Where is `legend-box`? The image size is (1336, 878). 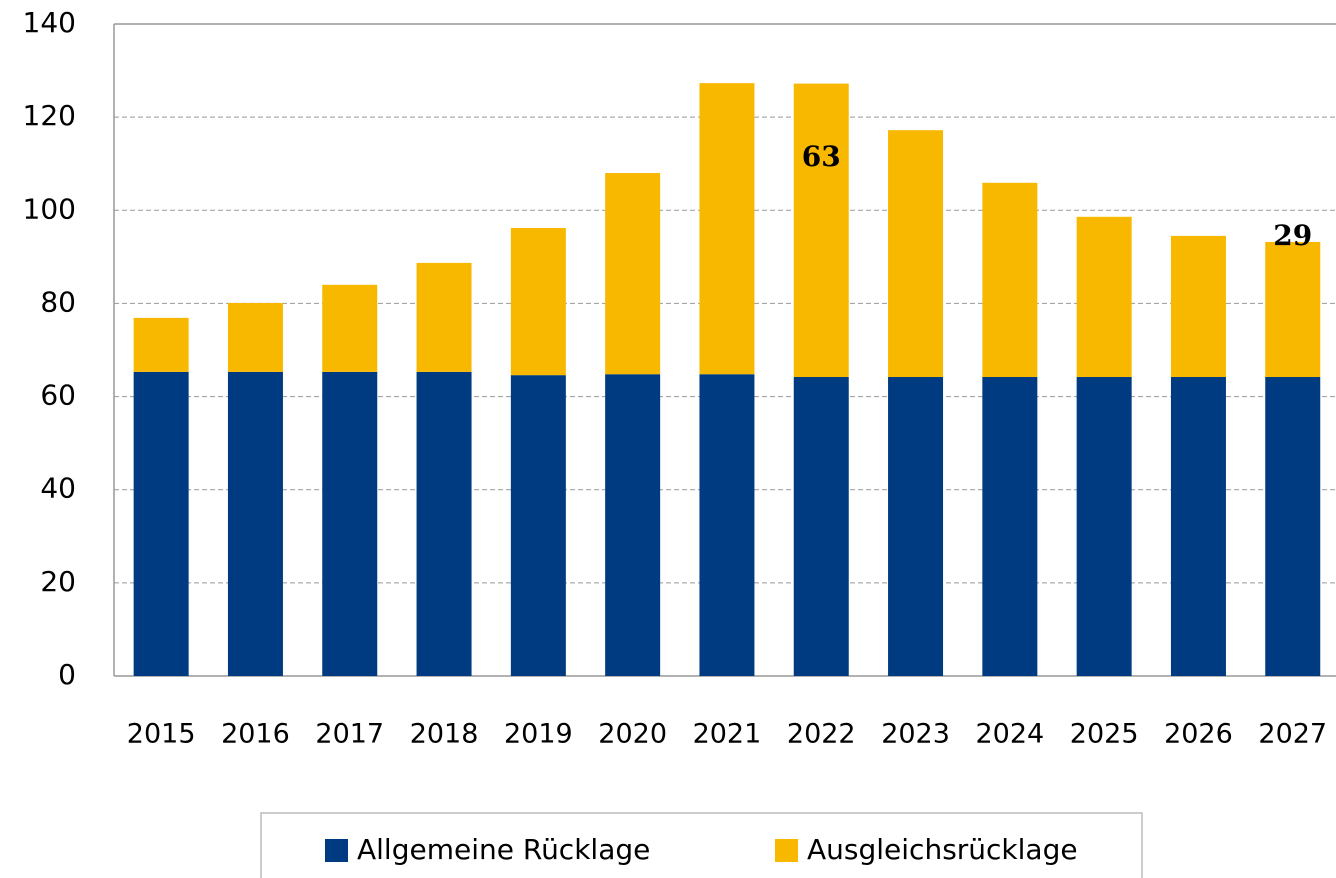
legend-box is located at coordinates (701, 845).